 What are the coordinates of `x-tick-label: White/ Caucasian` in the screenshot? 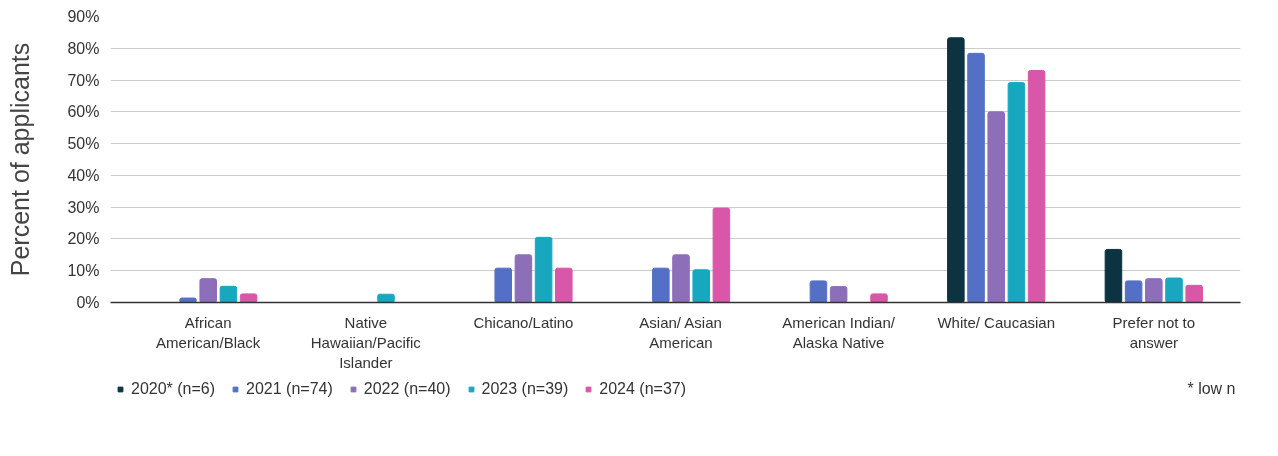 It's located at (996, 322).